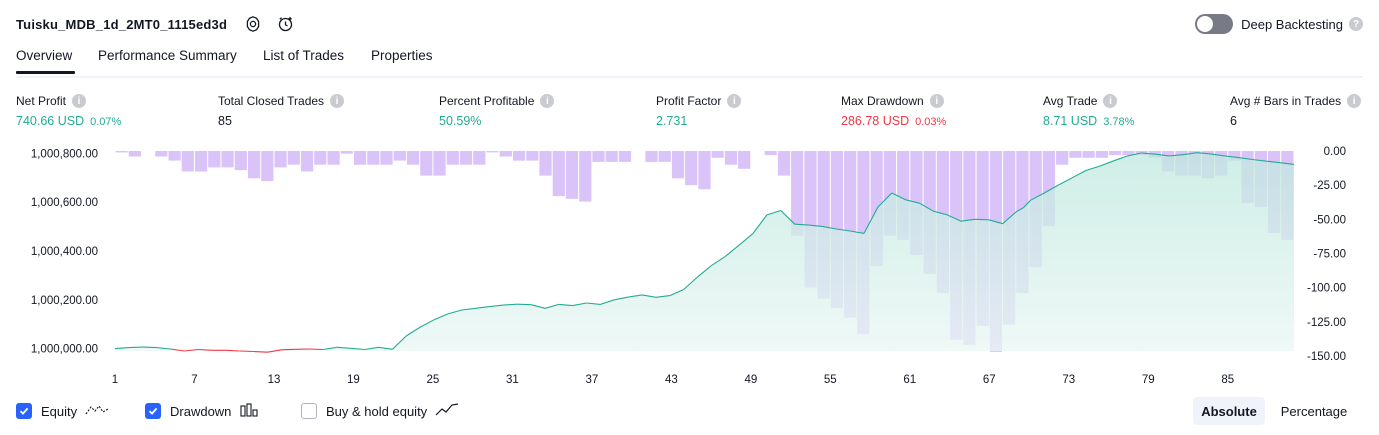 This screenshot has height=435, width=1379. Describe the element at coordinates (460, 121) in the screenshot. I see `stat-value: 50.59%` at that location.